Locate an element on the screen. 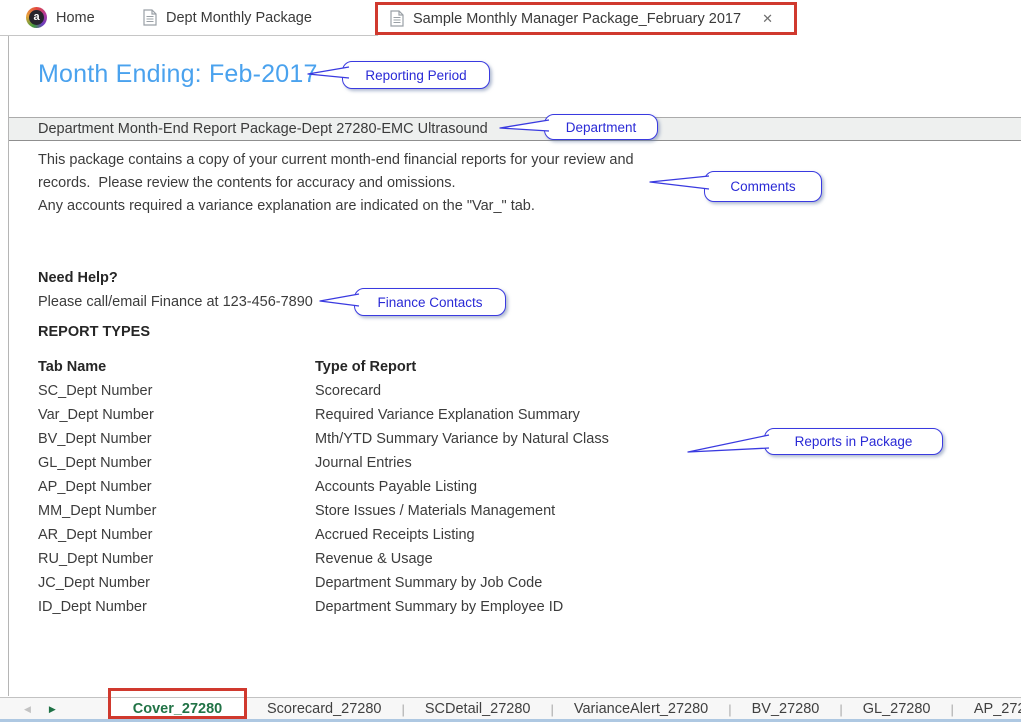 The width and height of the screenshot is (1021, 722). app-logo-icon: a is located at coordinates (36, 17).